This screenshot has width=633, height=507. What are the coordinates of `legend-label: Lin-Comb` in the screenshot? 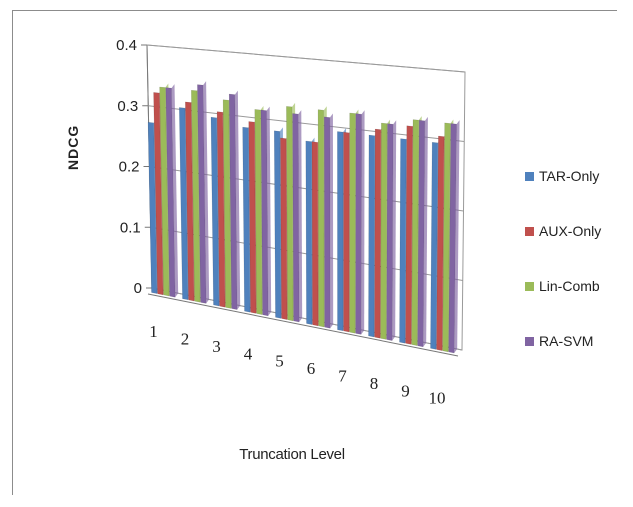 It's located at (569, 286).